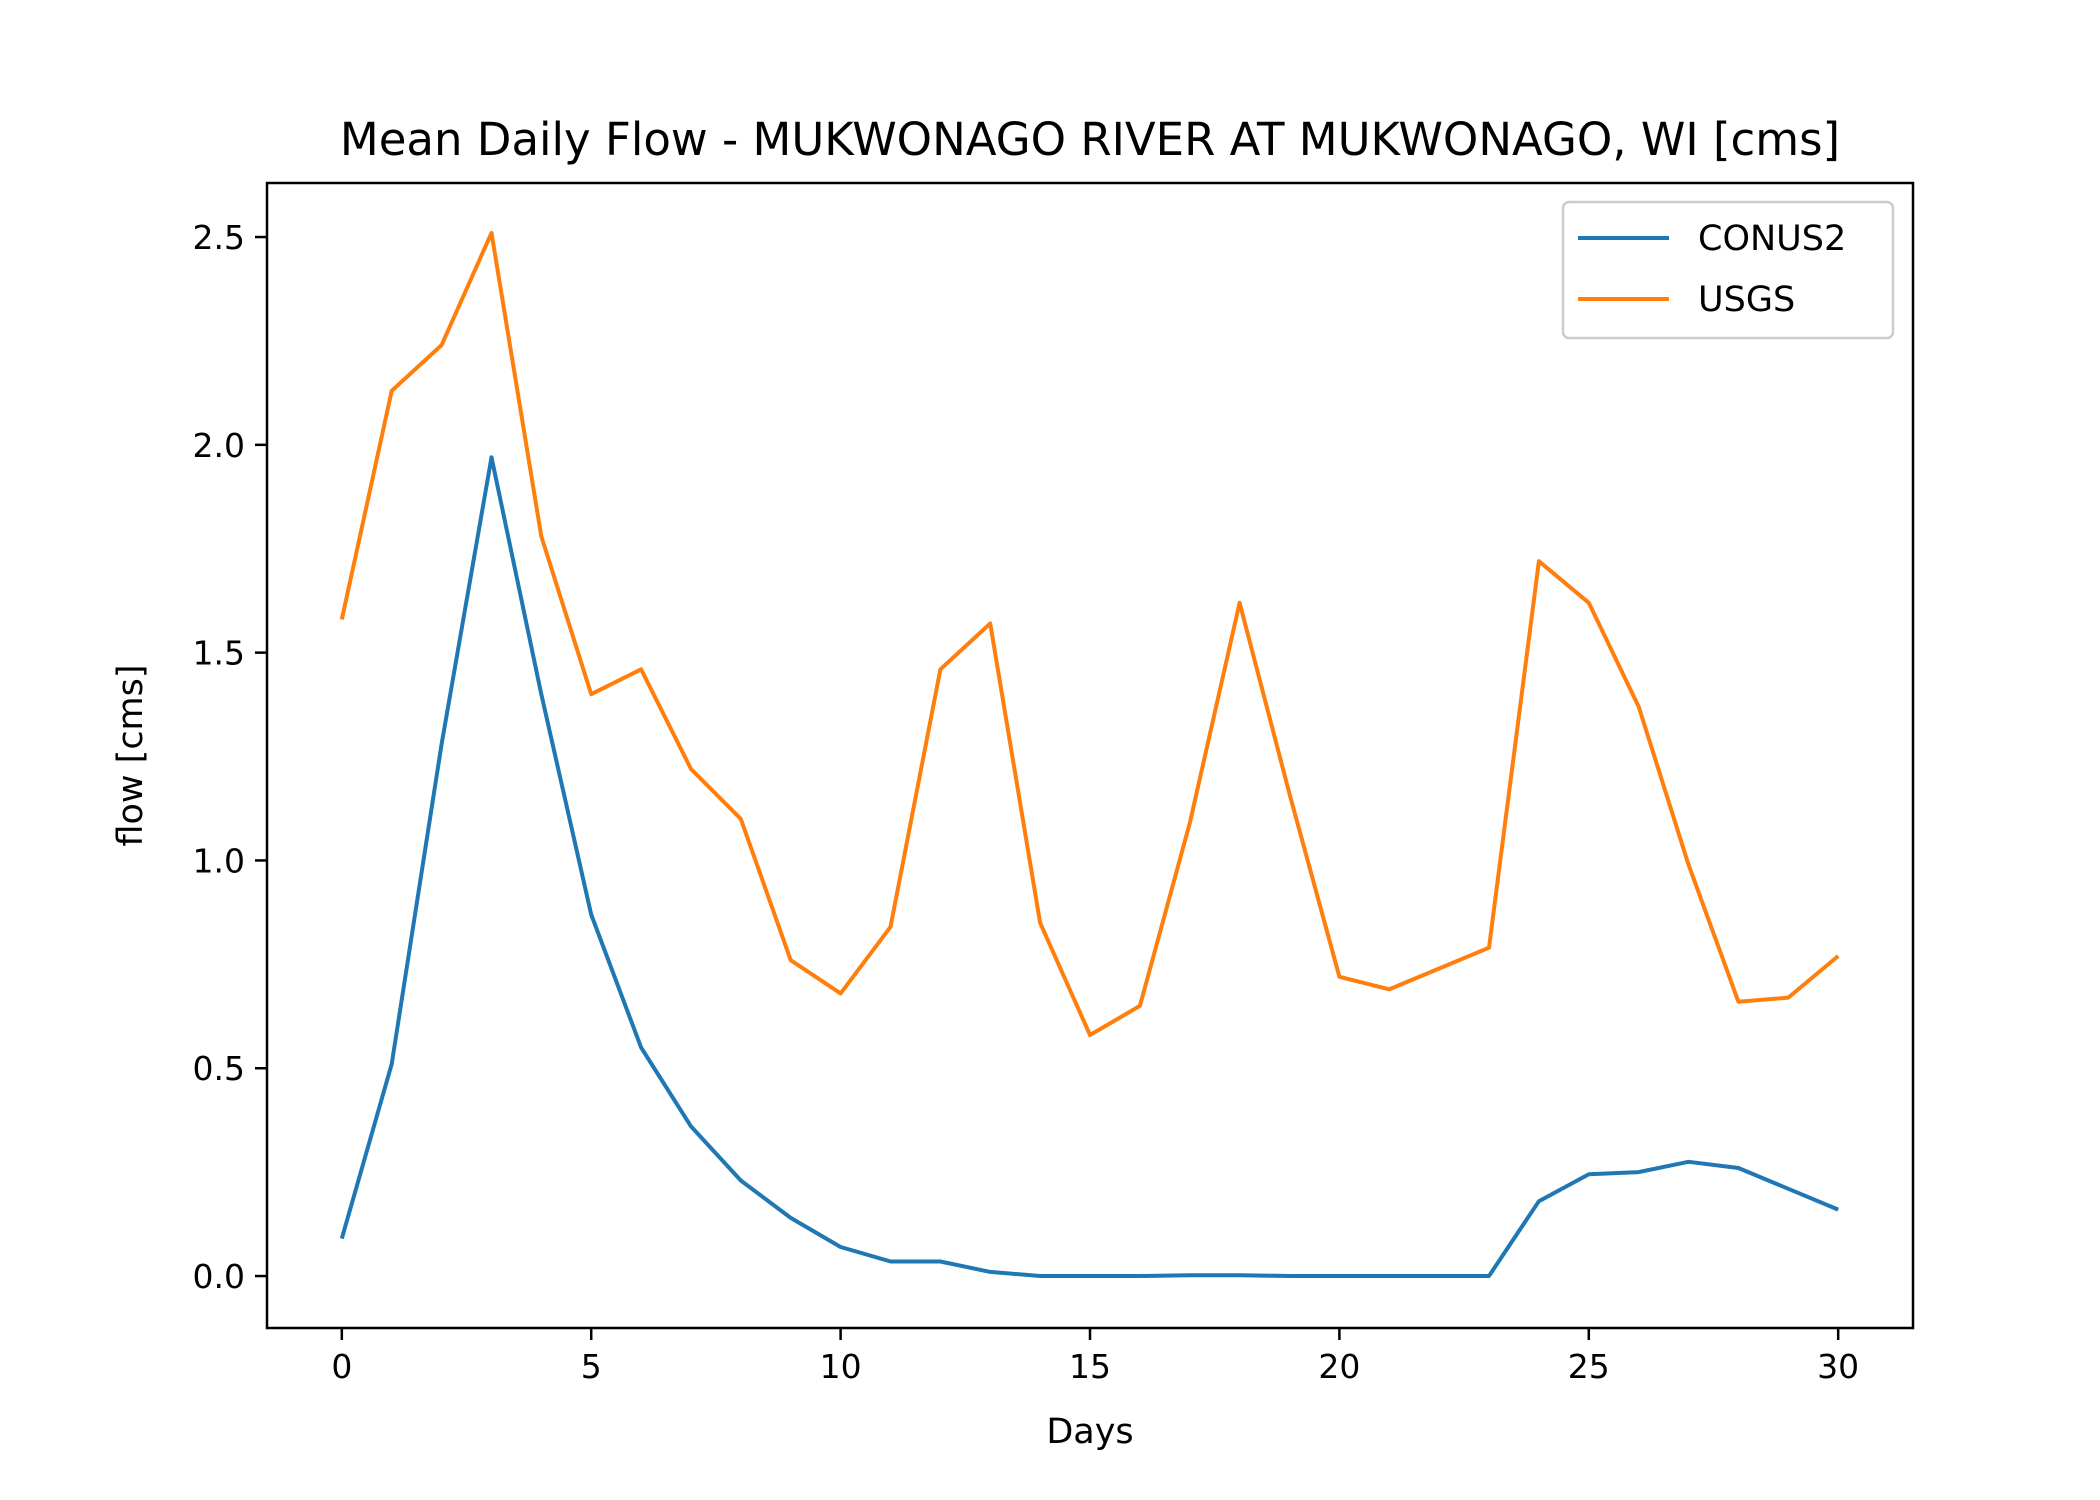 The image size is (2100, 1500). What do you see at coordinates (1728, 270) in the screenshot?
I see `legend: CONUS2 USGS` at bounding box center [1728, 270].